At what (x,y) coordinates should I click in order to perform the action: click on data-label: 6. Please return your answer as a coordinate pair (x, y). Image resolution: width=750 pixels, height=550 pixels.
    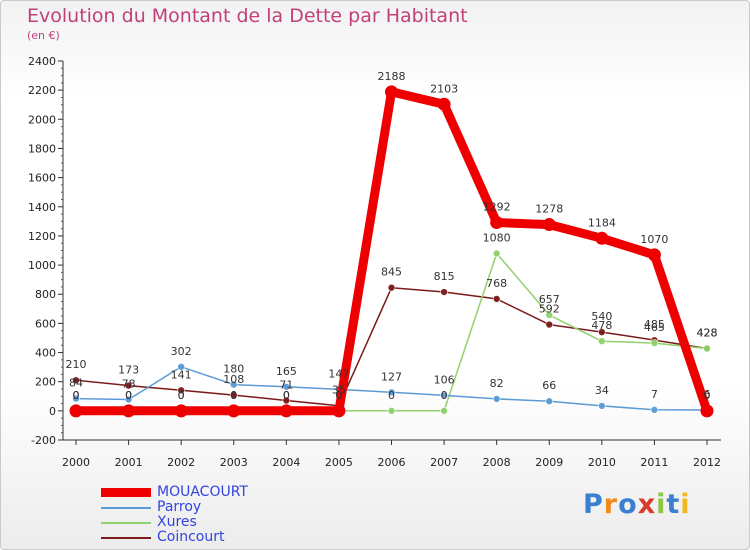
    Looking at the image, I should click on (707, 394).